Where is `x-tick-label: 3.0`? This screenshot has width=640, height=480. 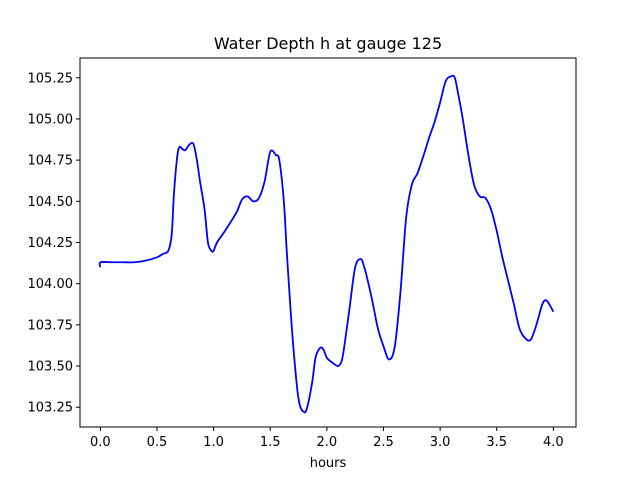
x-tick-label: 3.0 is located at coordinates (440, 442).